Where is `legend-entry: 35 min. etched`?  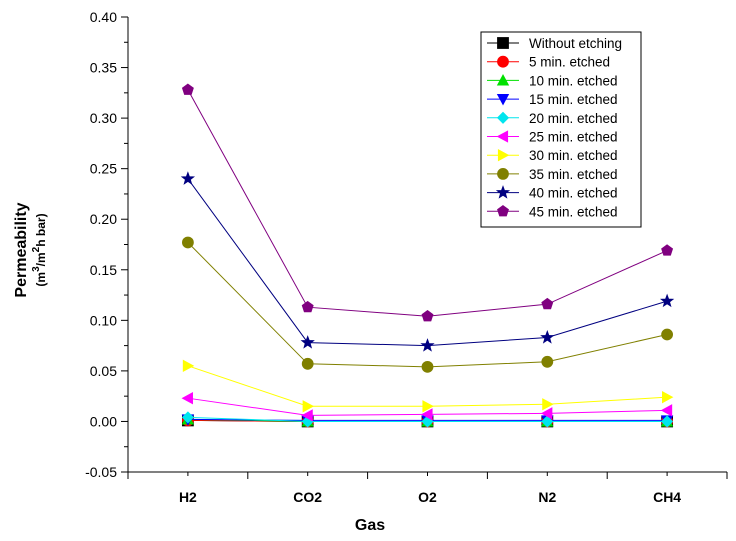
legend-entry: 35 min. etched is located at coordinates (552, 174).